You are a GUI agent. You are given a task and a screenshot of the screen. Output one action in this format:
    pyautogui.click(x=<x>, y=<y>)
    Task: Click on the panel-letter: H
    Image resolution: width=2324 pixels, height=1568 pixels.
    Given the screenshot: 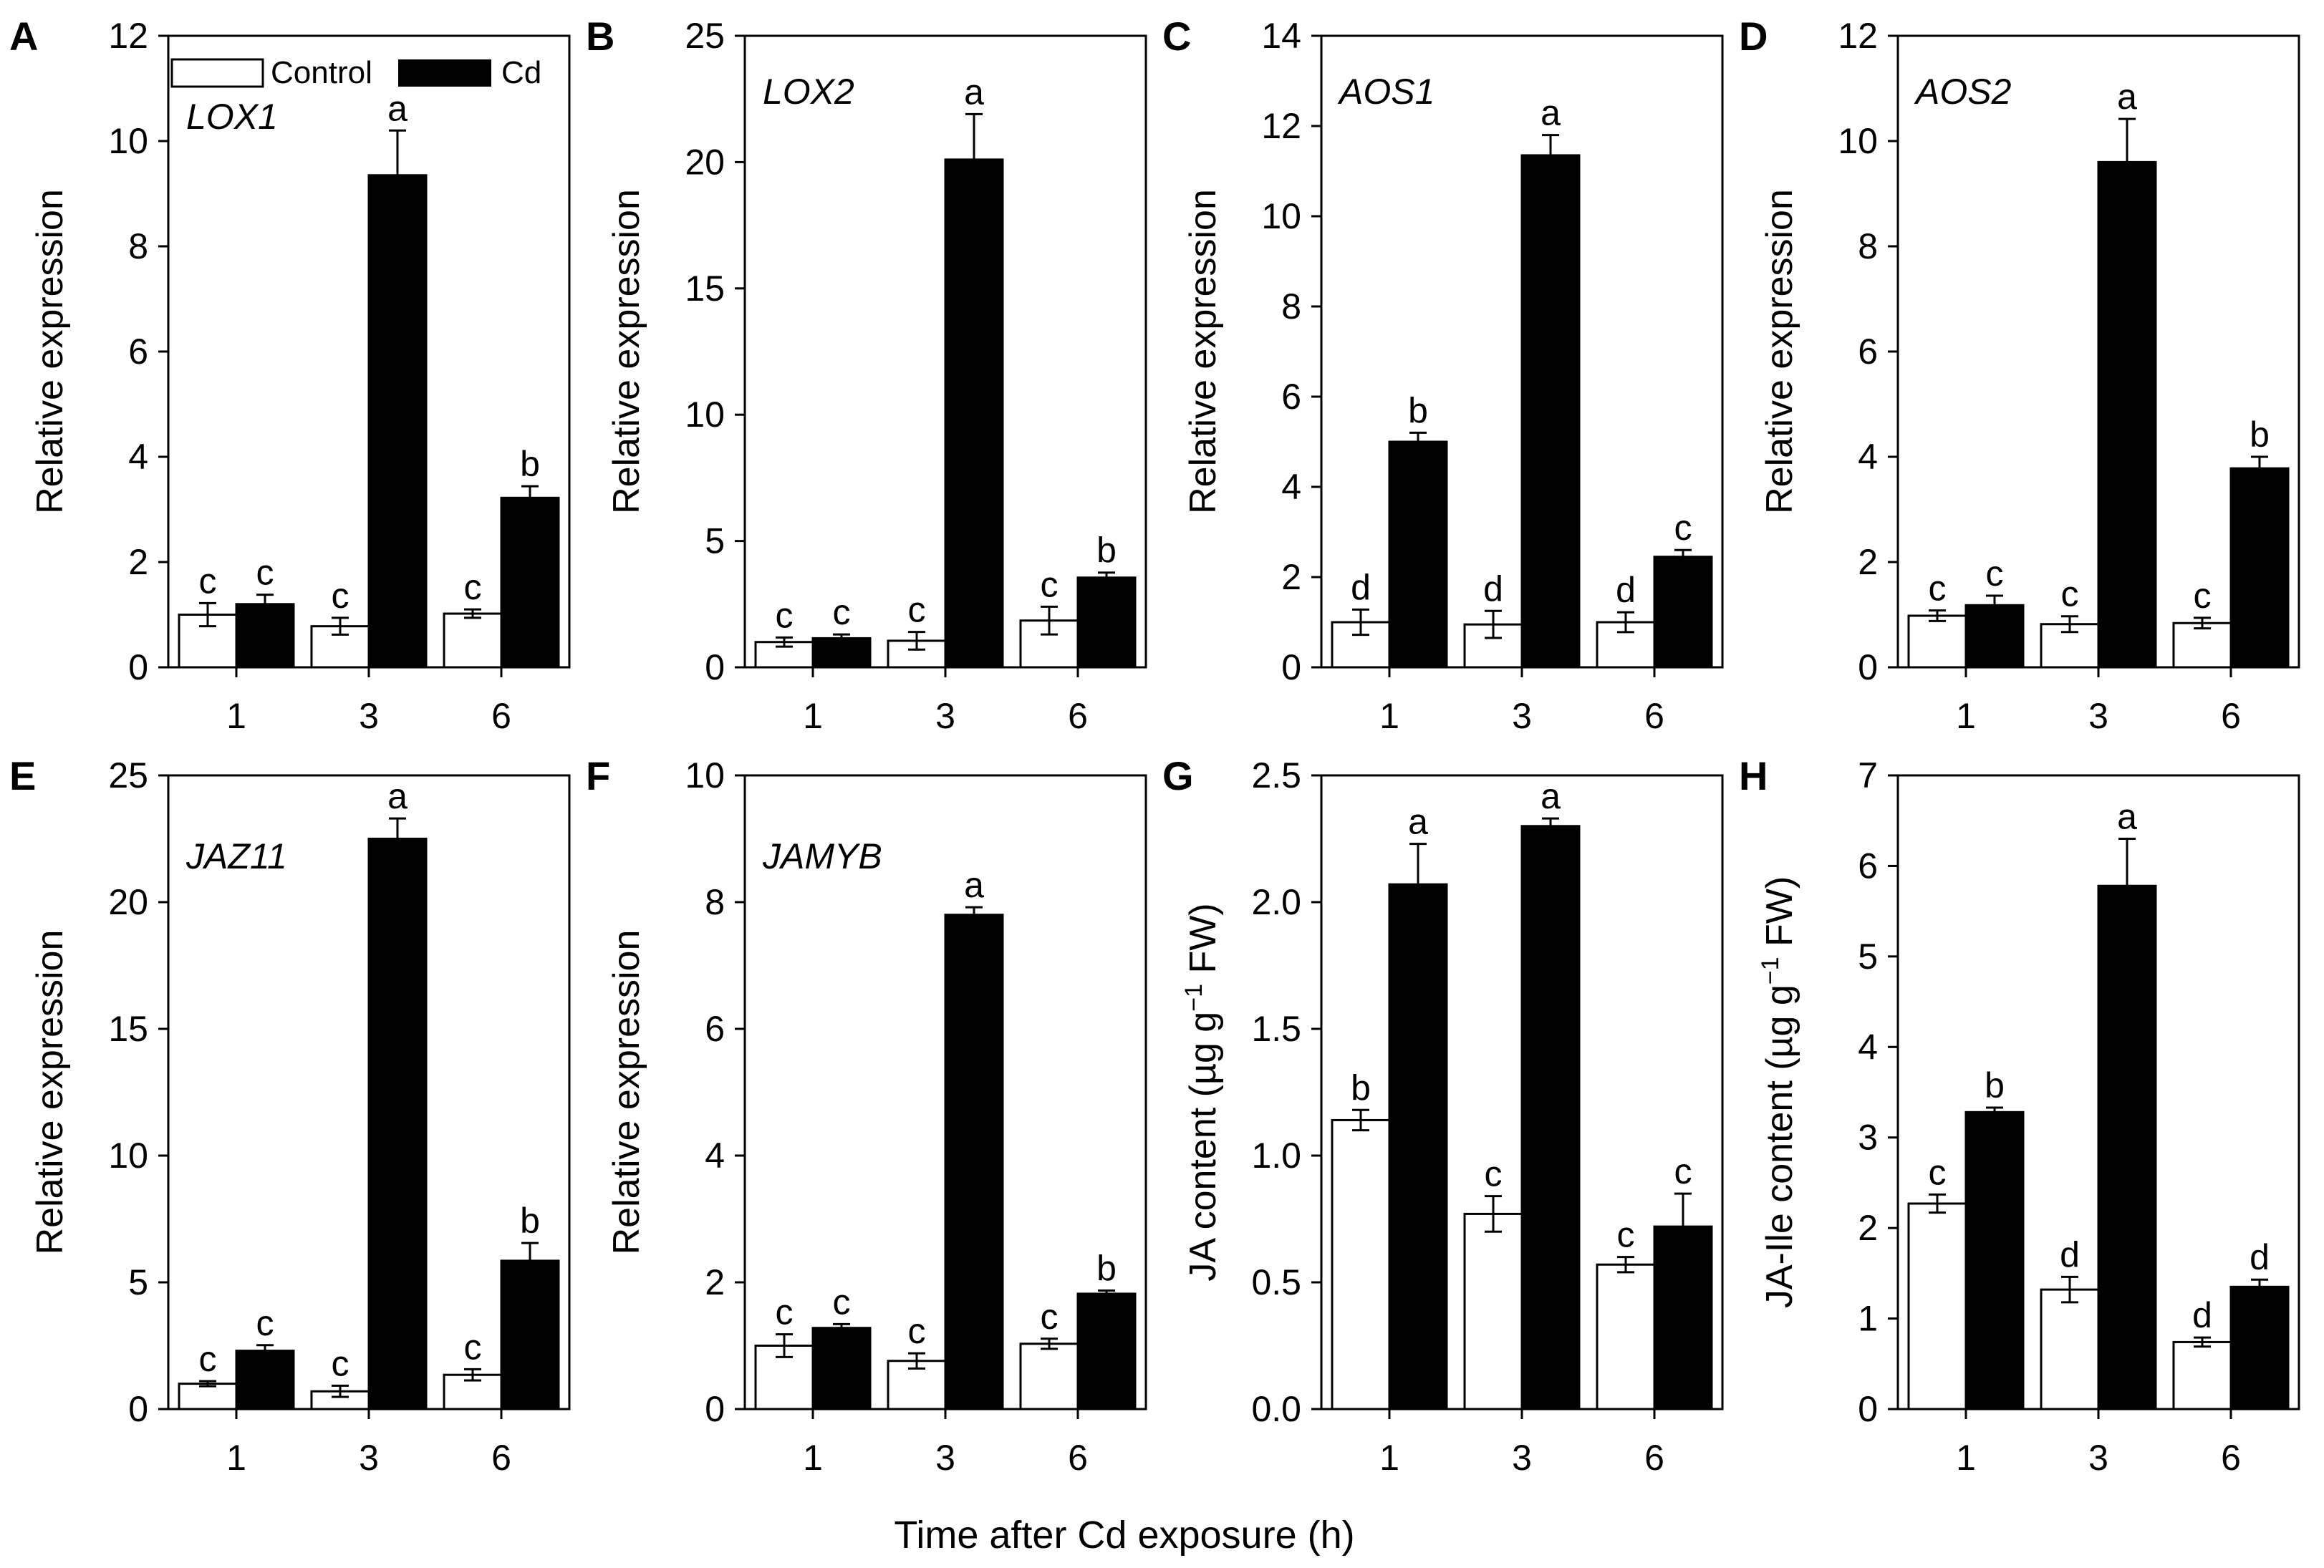 What is the action you would take?
    pyautogui.click(x=1753, y=775)
    